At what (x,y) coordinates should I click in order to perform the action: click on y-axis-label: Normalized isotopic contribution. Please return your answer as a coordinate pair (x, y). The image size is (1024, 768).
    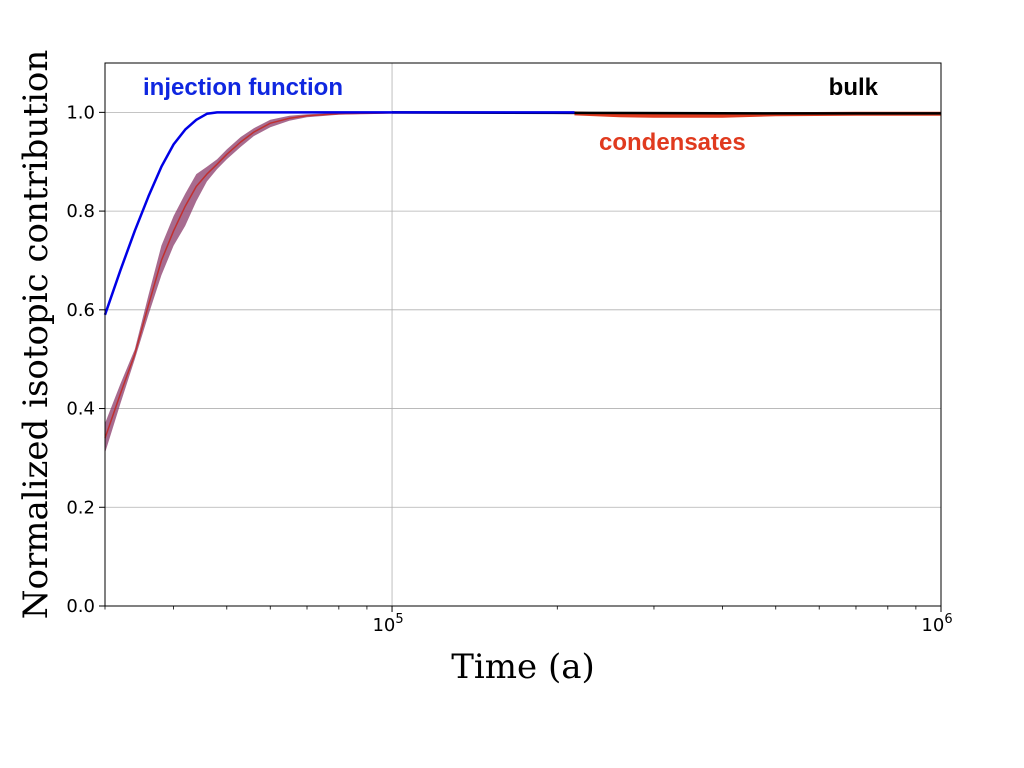
    Looking at the image, I should click on (36, 335).